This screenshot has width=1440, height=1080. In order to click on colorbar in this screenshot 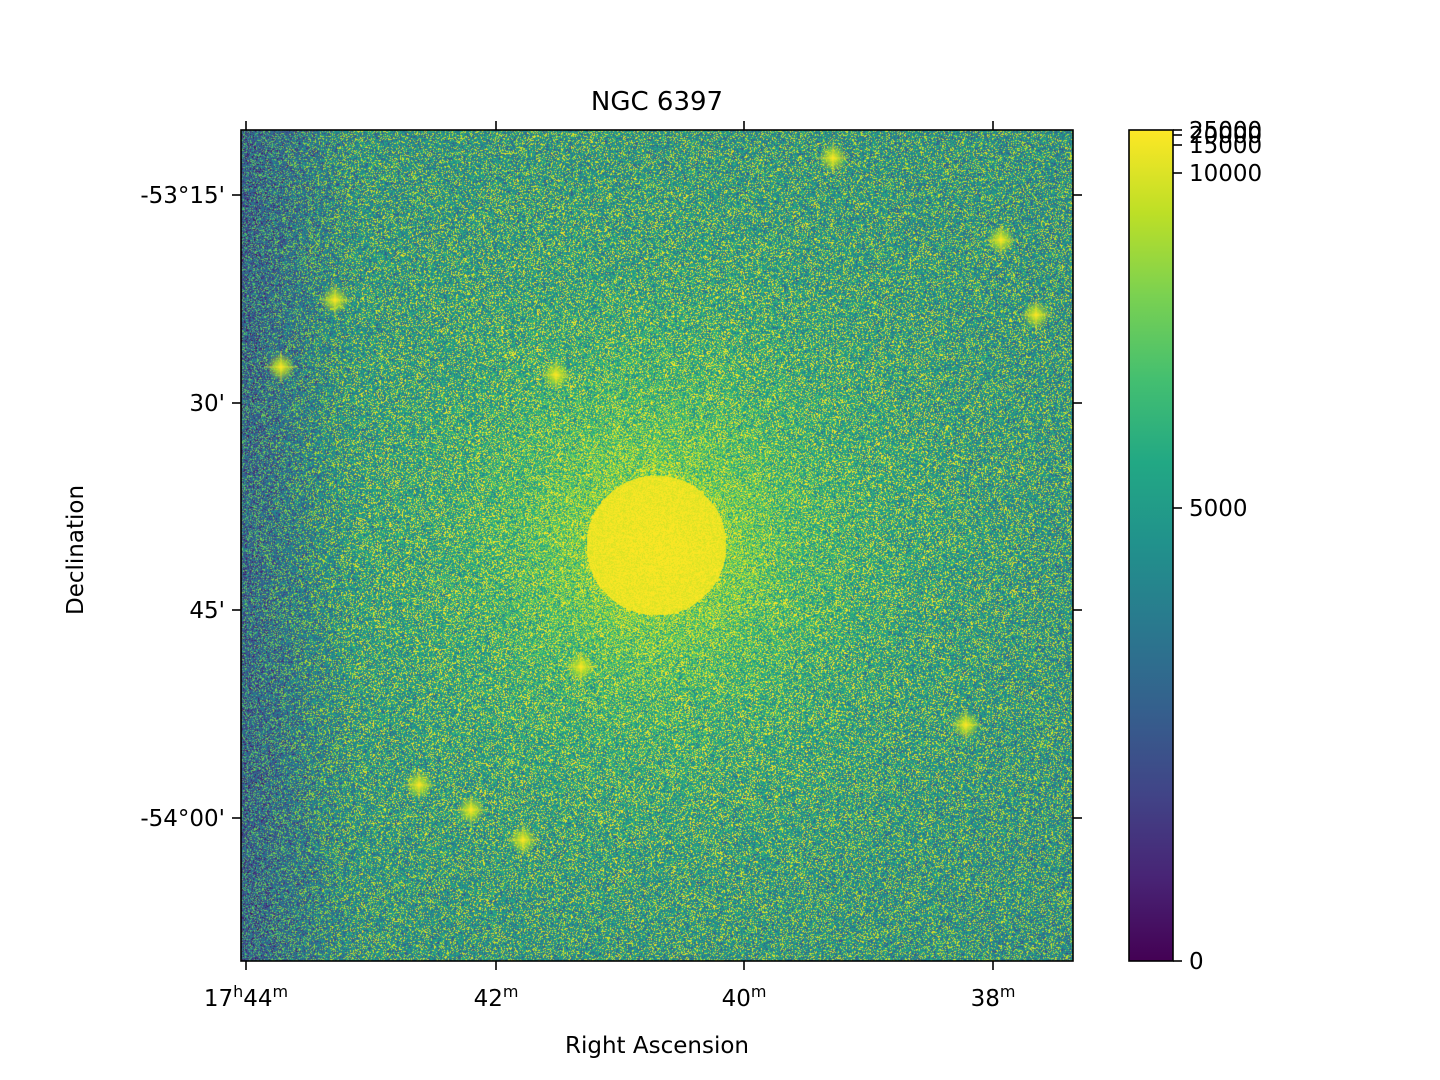, I will do `click(1151, 545)`.